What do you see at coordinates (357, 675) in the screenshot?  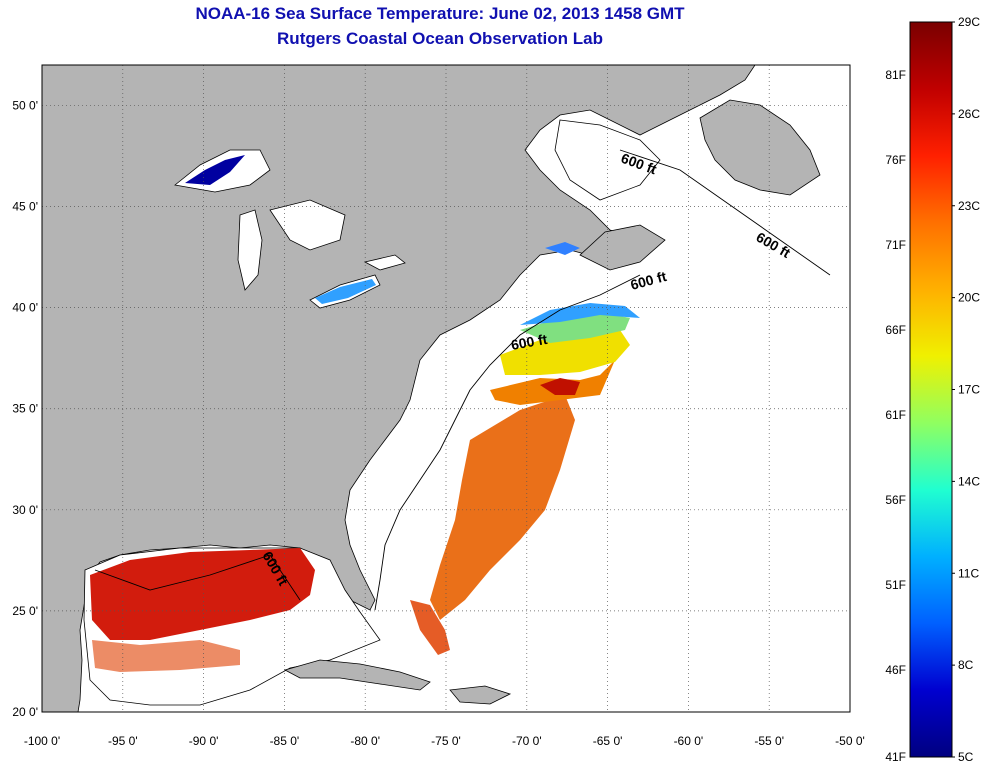 I see `land-cuba` at bounding box center [357, 675].